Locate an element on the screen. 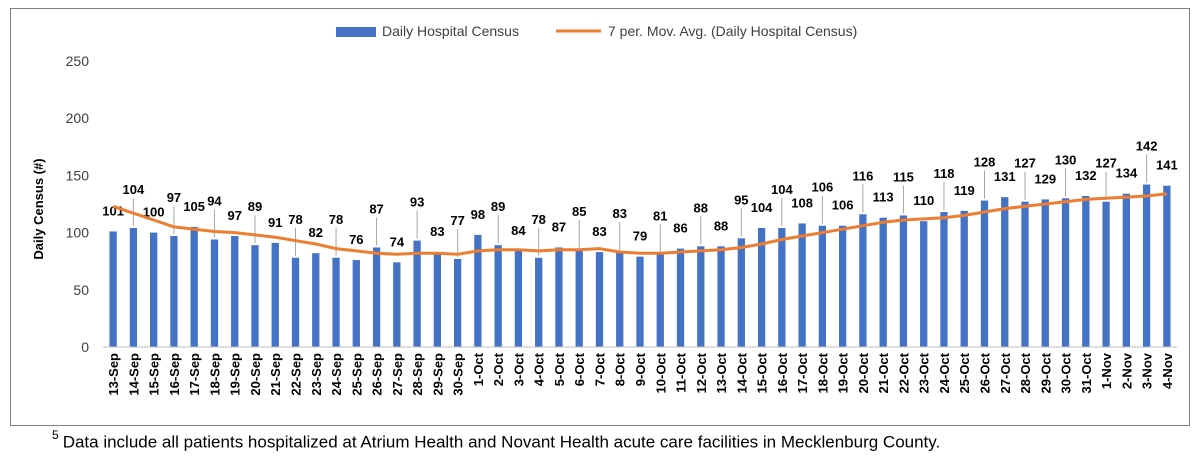 This screenshot has height=458, width=1200. x-tick-label: 26-Oct is located at coordinates (985, 372).